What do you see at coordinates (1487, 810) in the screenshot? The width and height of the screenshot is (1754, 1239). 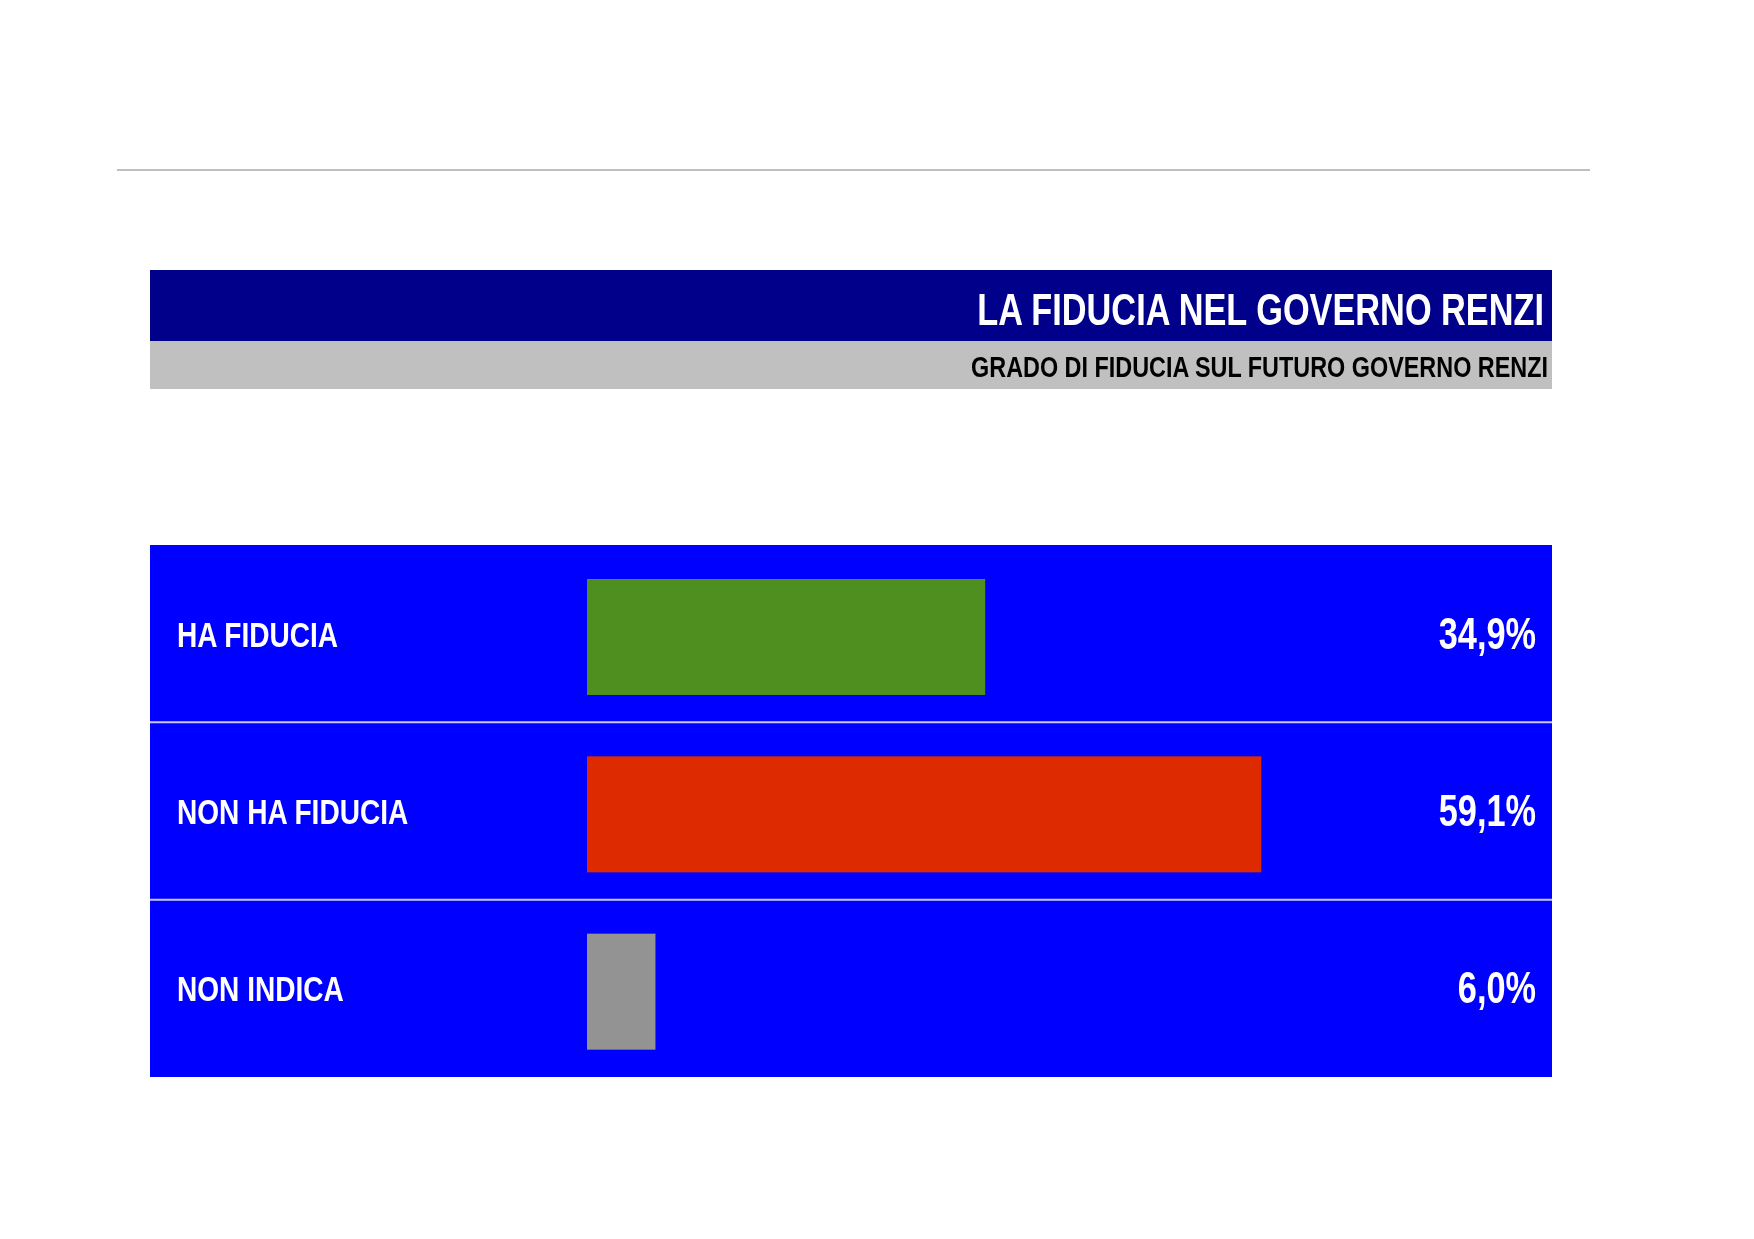 I see `data-label: 59,1%` at bounding box center [1487, 810].